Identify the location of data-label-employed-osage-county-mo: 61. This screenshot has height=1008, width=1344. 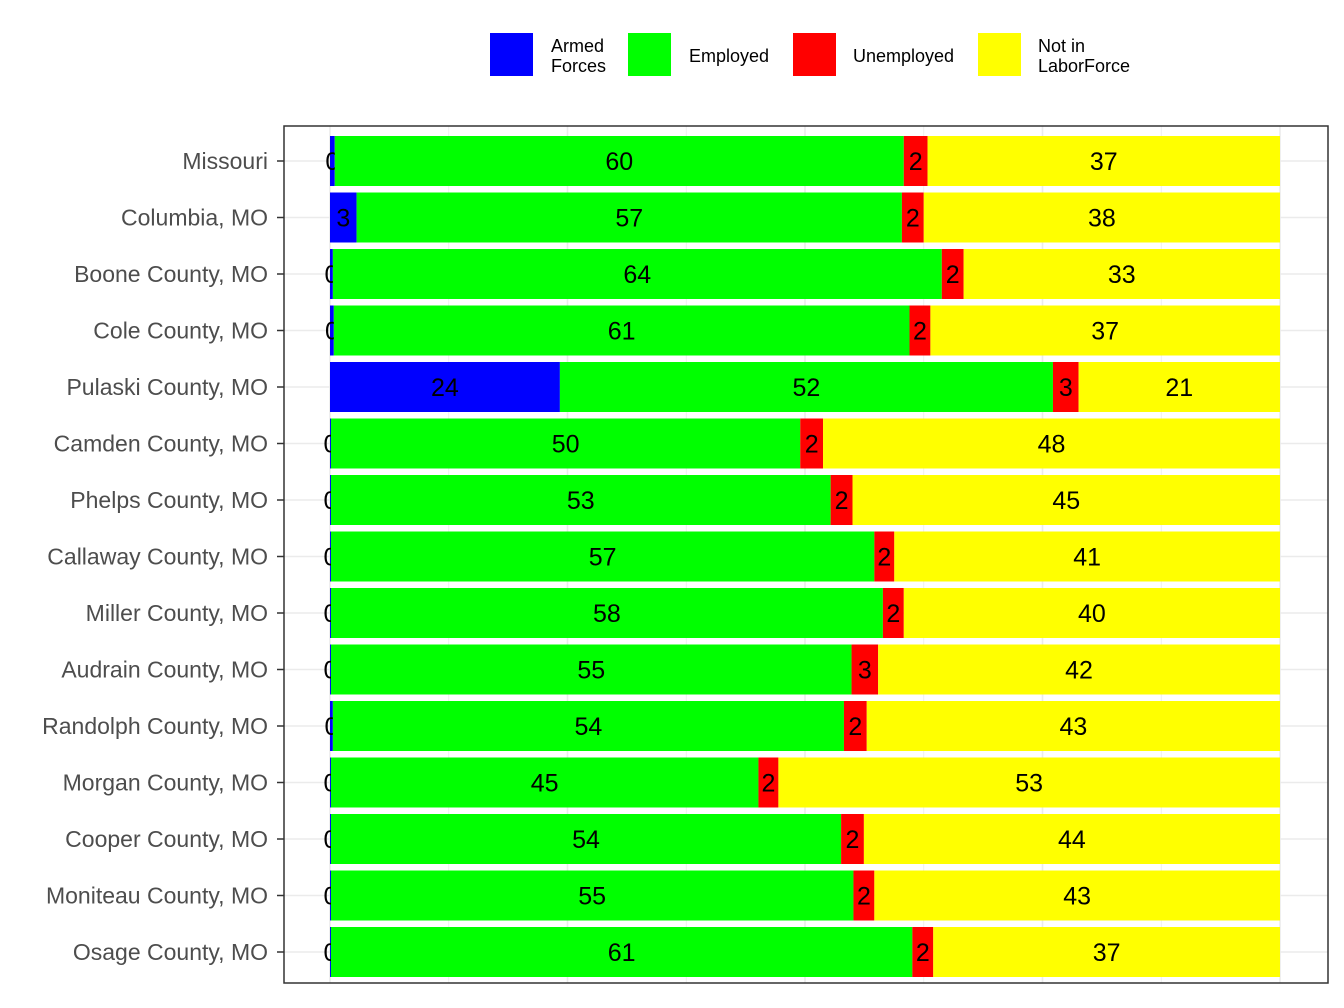
(622, 953).